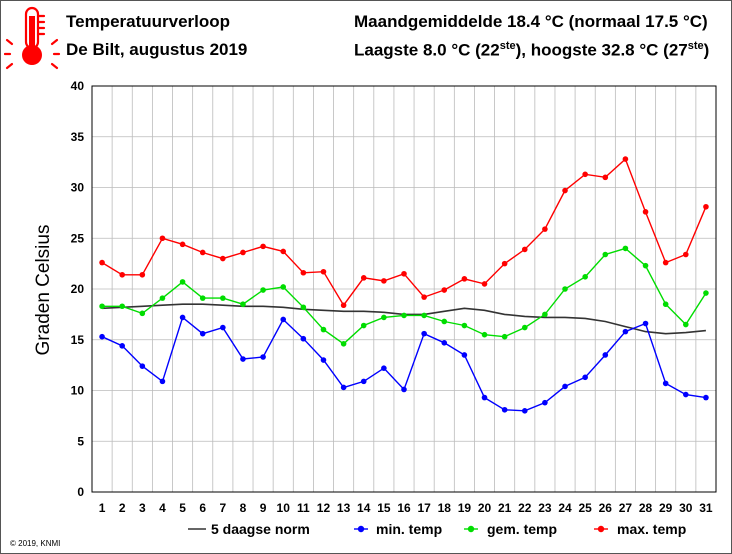 This screenshot has height=554, width=732. Describe the element at coordinates (43, 290) in the screenshot. I see `y-axis-label: Graden Celsius` at that location.